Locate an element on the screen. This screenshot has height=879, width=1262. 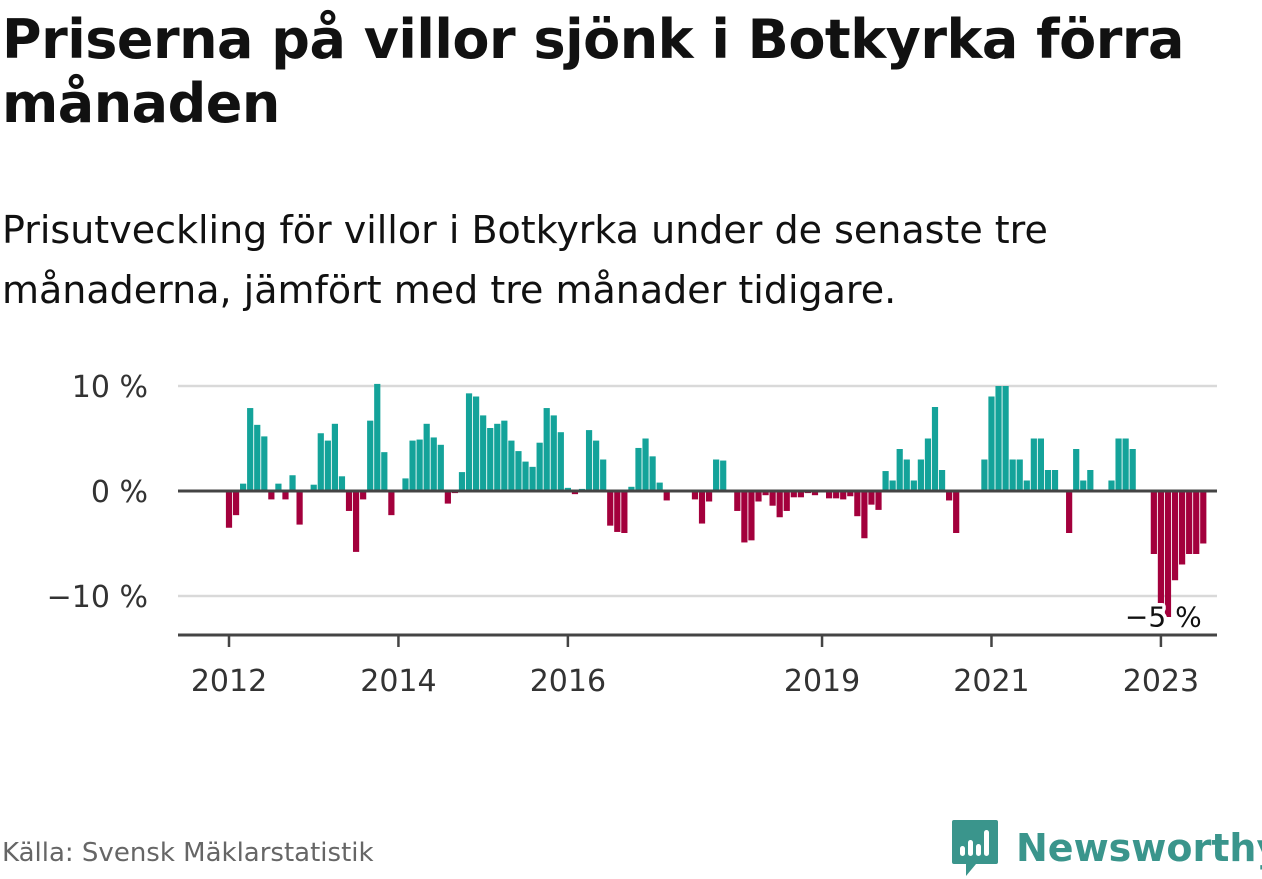
annotation-halo: −5 % is located at coordinates (1163, 617).